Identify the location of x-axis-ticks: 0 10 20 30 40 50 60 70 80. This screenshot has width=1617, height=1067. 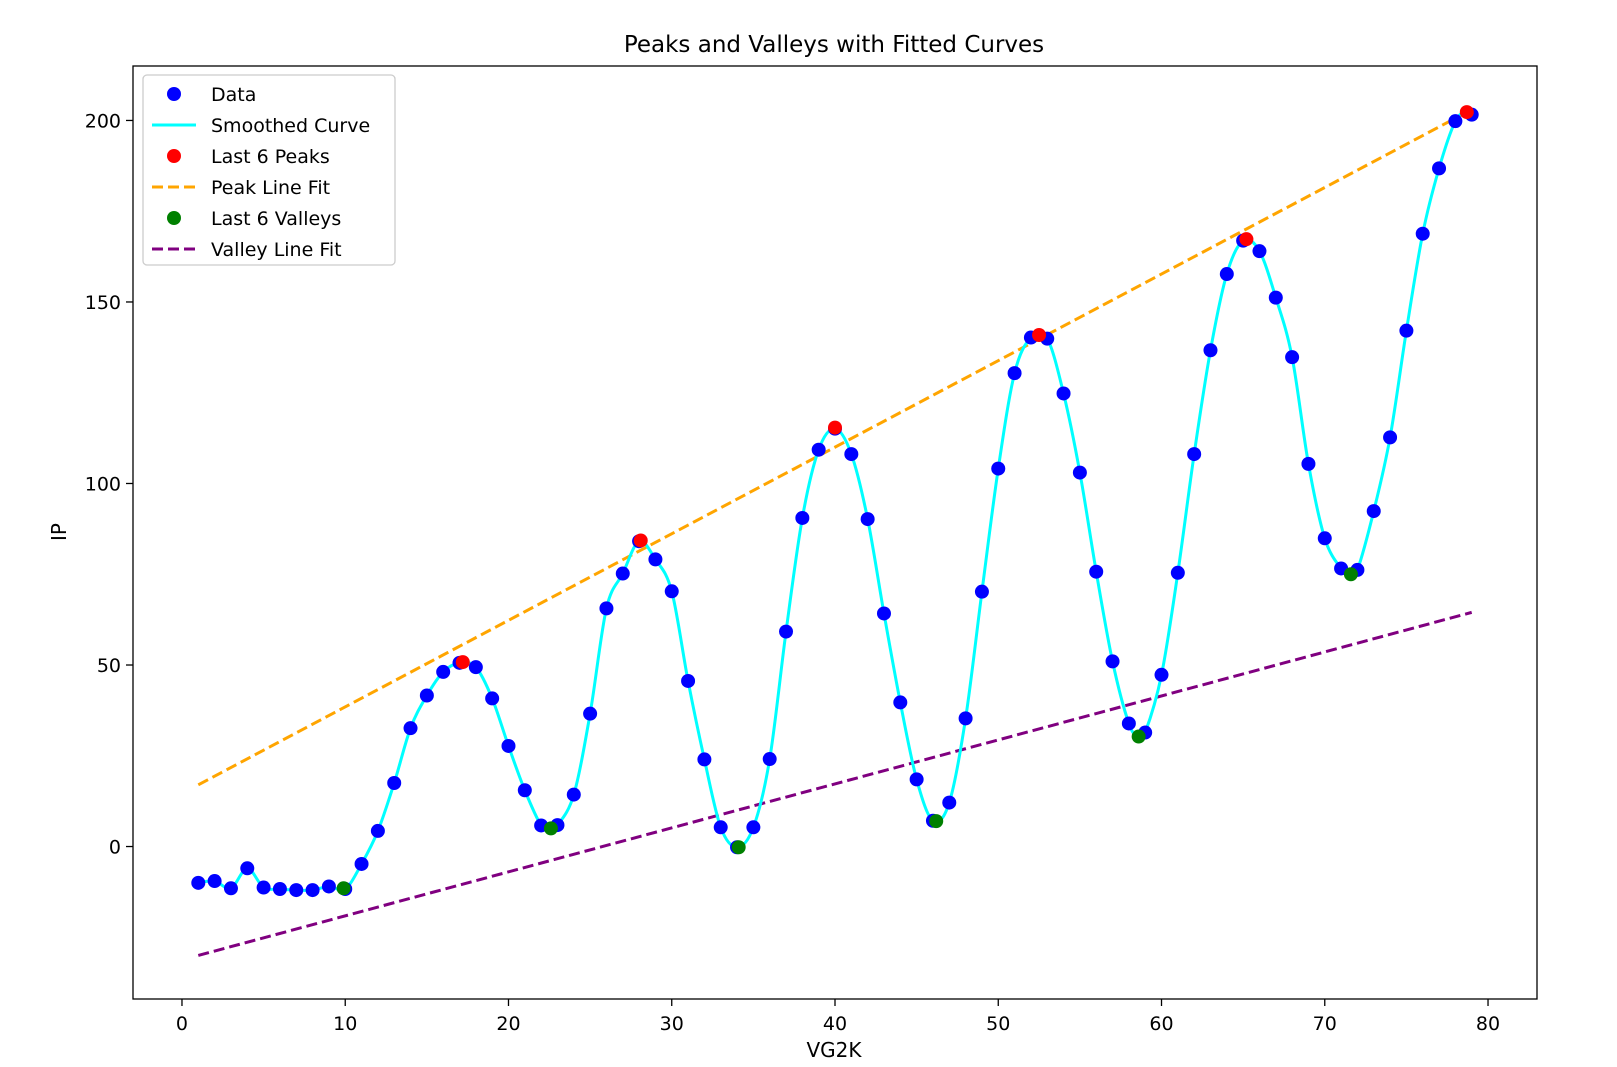
(838, 1017).